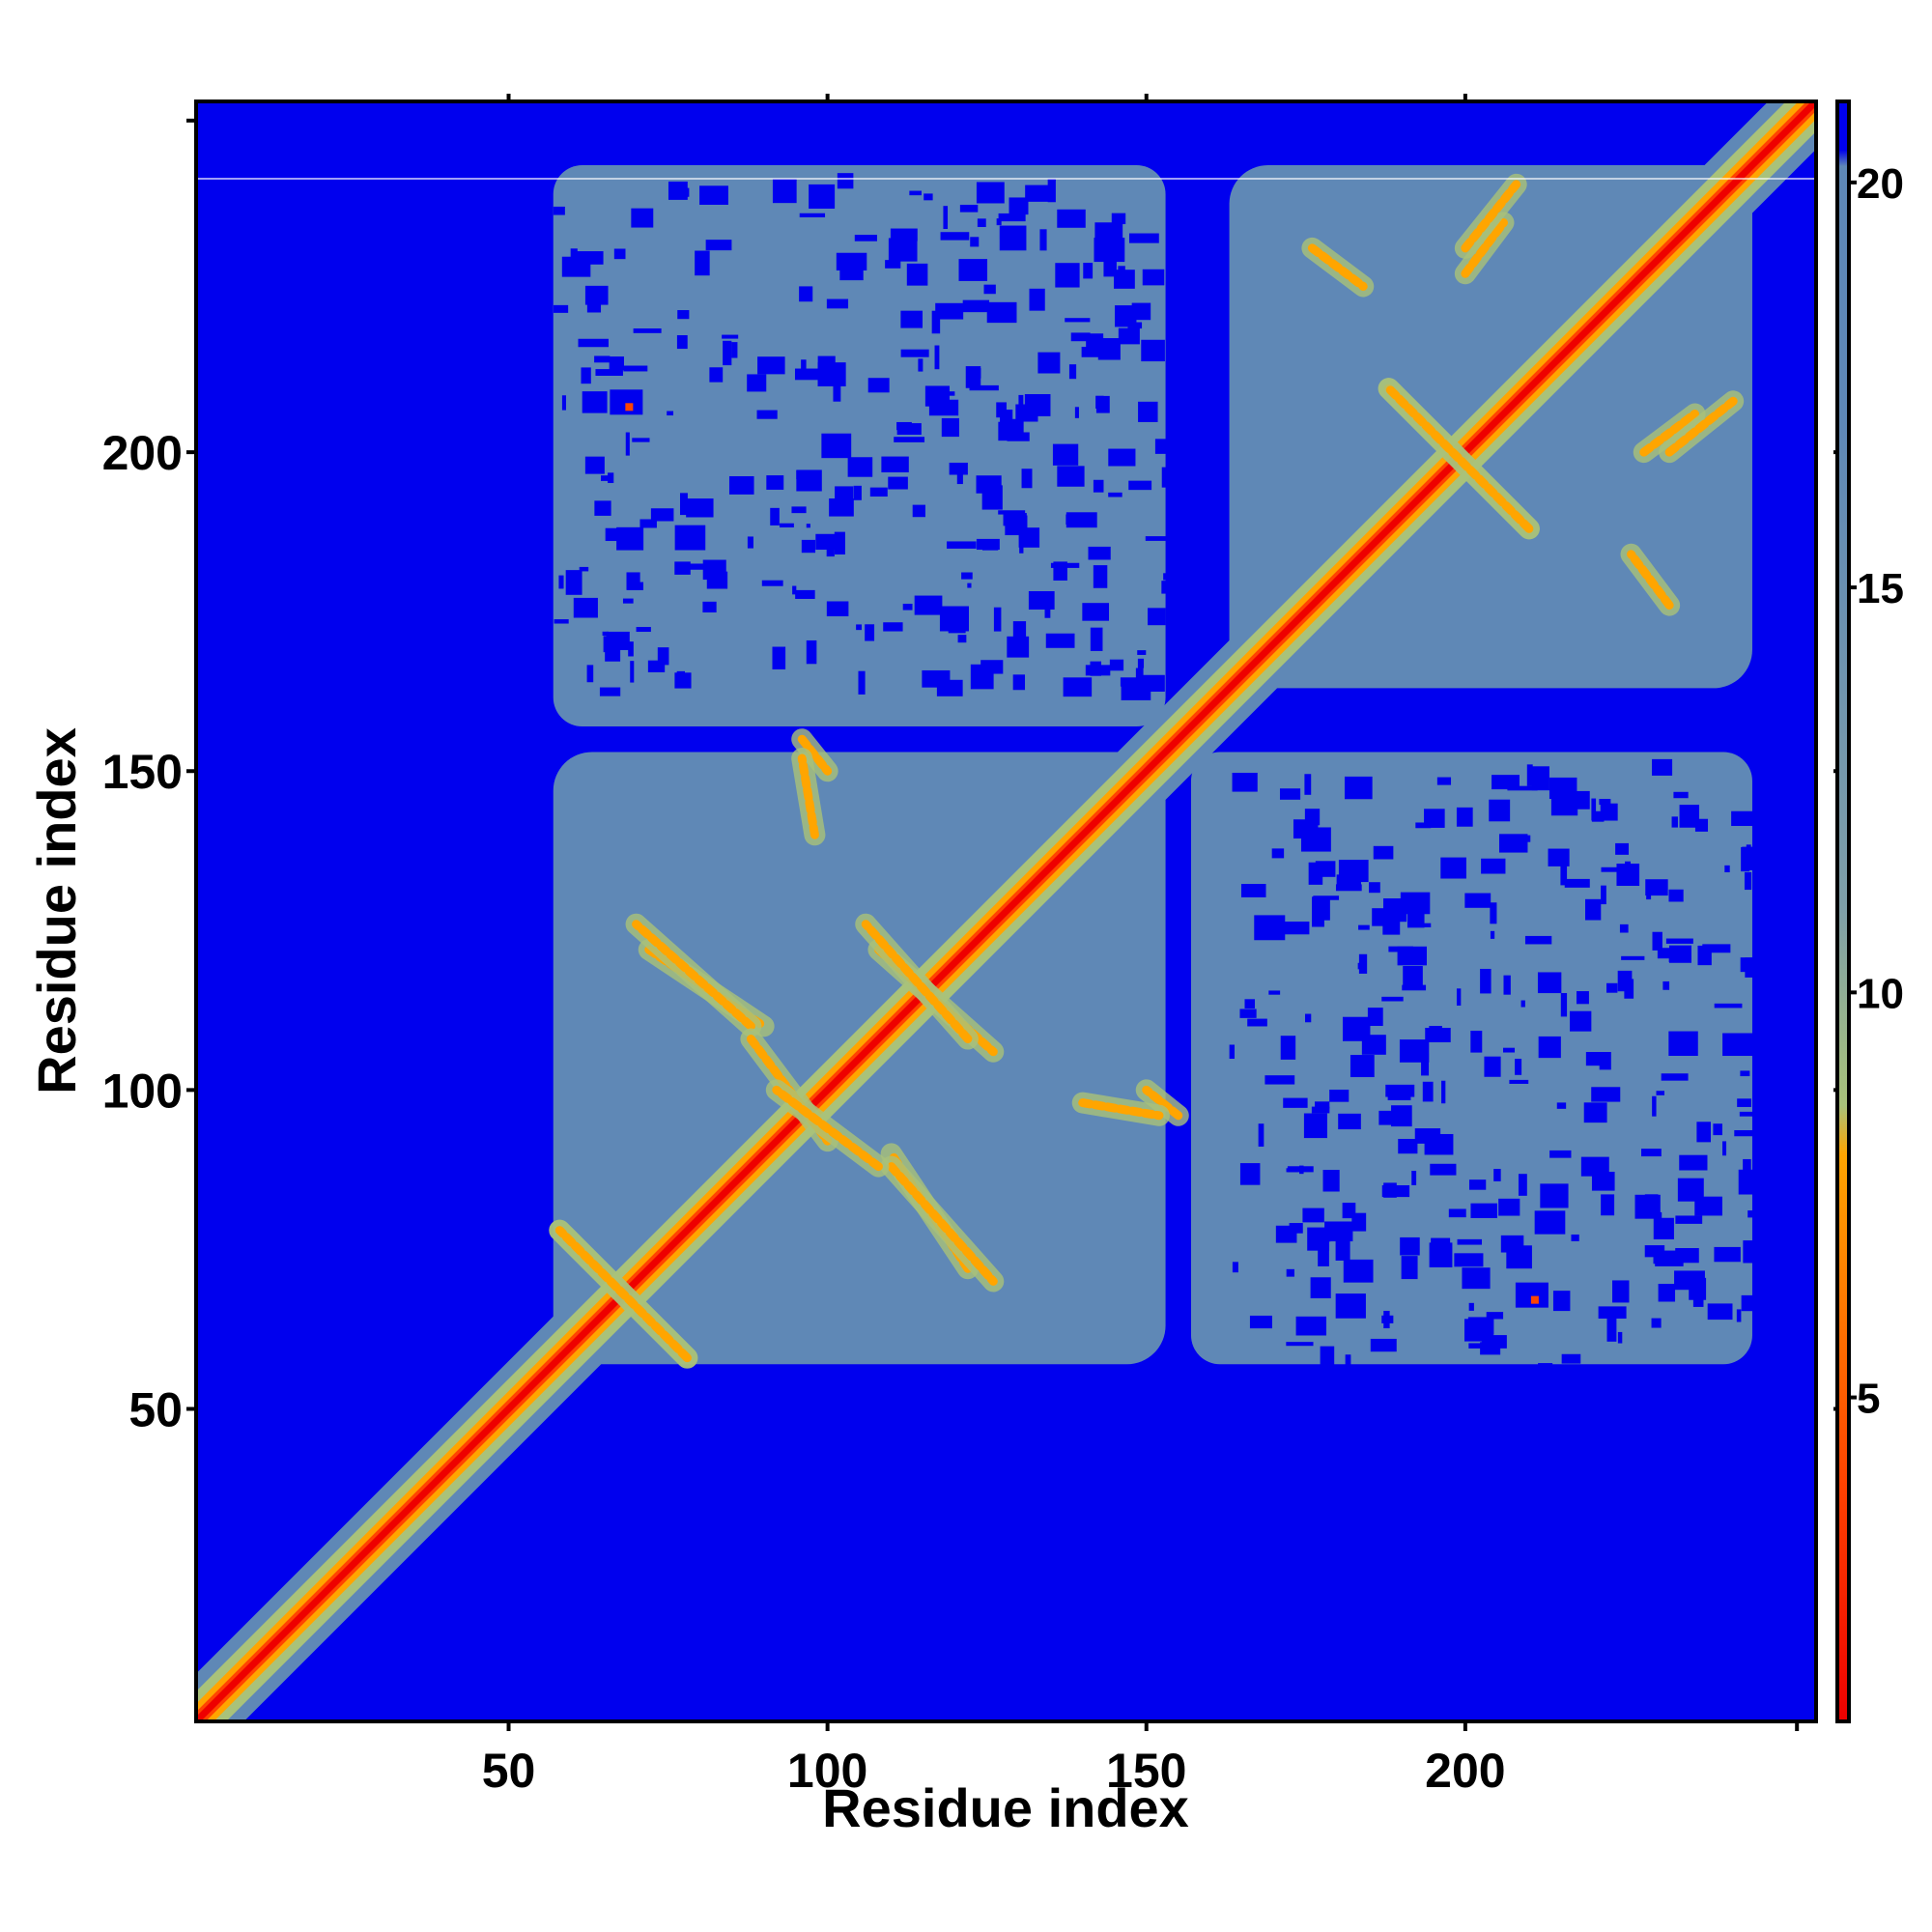 The width and height of the screenshot is (1932, 1932). Describe the element at coordinates (629, 407) in the screenshot. I see `pocket-contact` at that location.